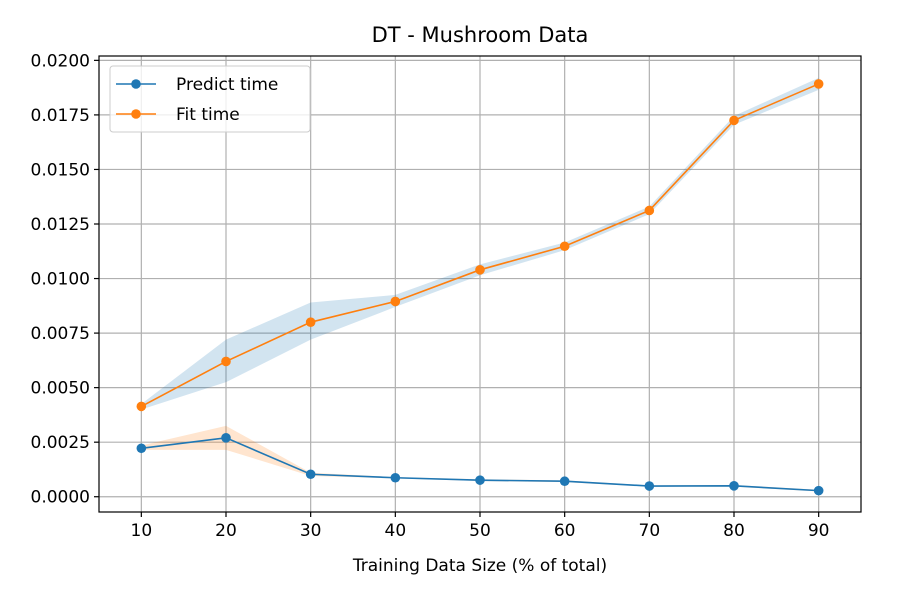 The image size is (900, 600). I want to click on y-tick-label: 0.0075, so click(60, 334).